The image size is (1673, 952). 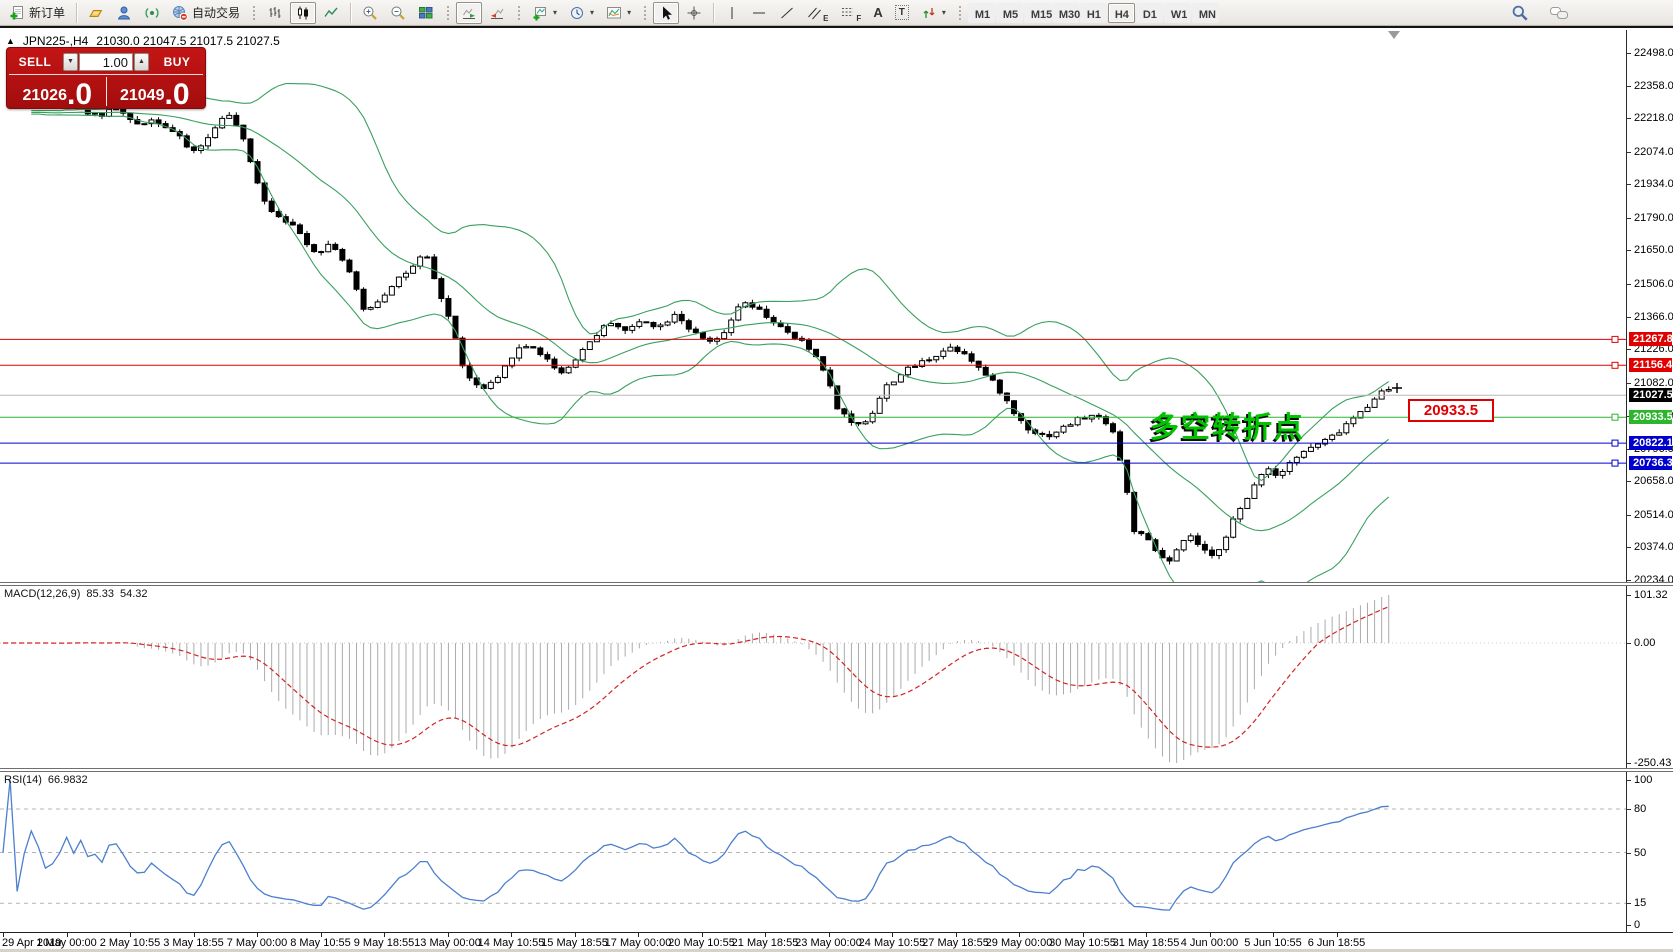 I want to click on new-order-button: 新订单, so click(x=37, y=13).